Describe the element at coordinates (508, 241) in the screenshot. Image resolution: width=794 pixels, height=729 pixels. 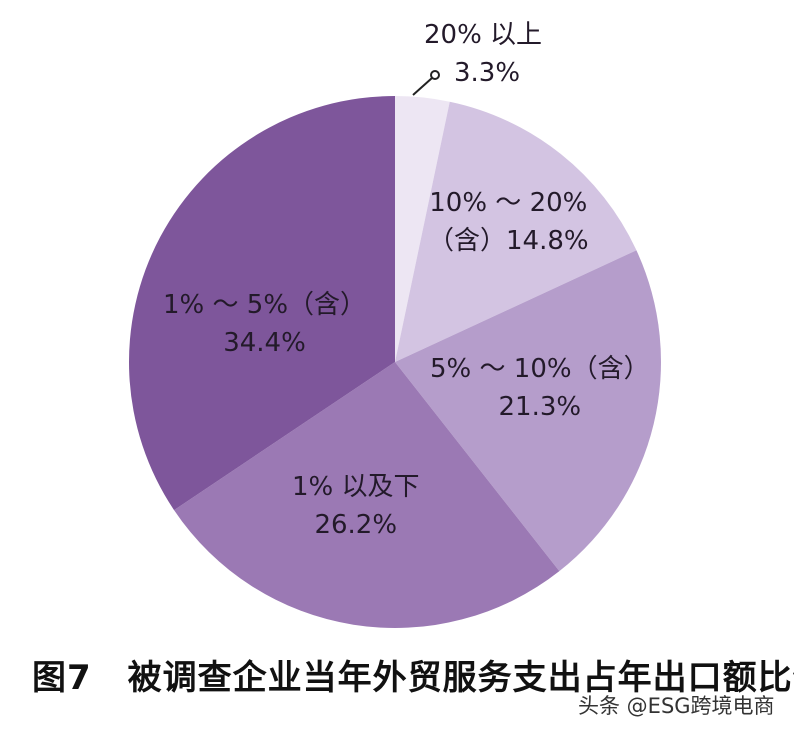
I see `slice-value: （含）14.8%` at that location.